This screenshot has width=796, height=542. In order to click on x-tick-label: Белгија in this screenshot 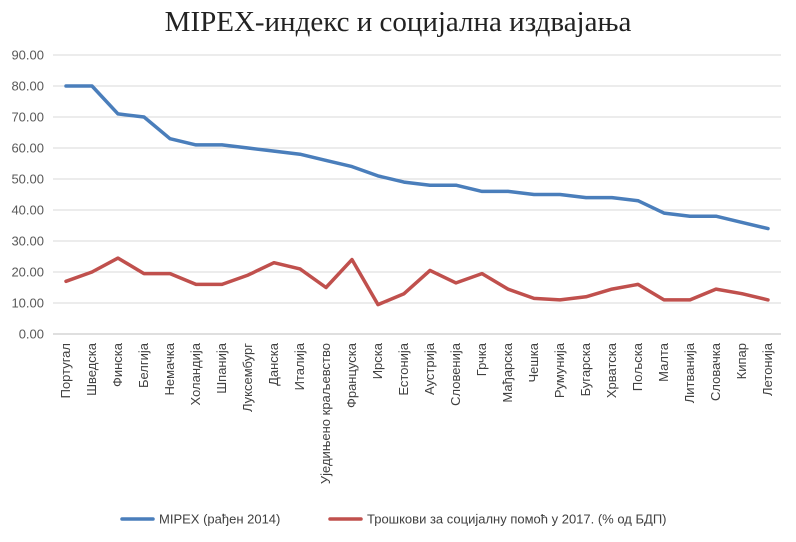, I will do `click(143, 365)`.